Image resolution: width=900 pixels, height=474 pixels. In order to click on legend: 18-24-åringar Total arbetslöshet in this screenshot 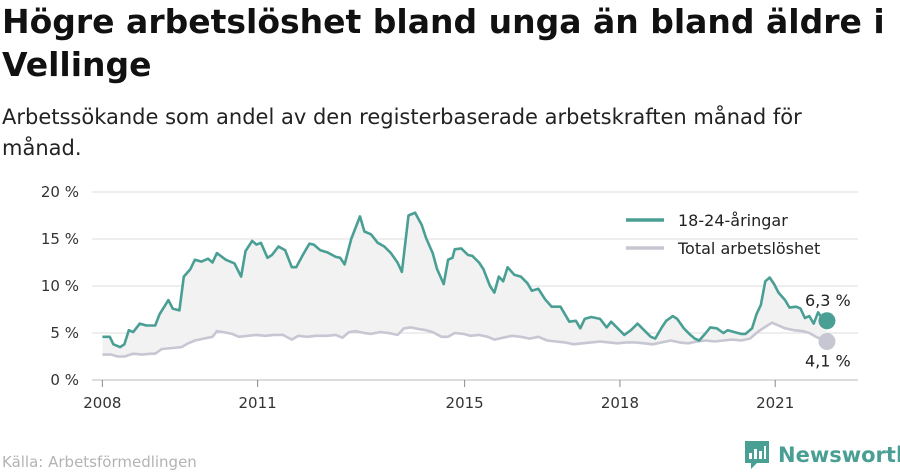, I will do `click(723, 234)`.